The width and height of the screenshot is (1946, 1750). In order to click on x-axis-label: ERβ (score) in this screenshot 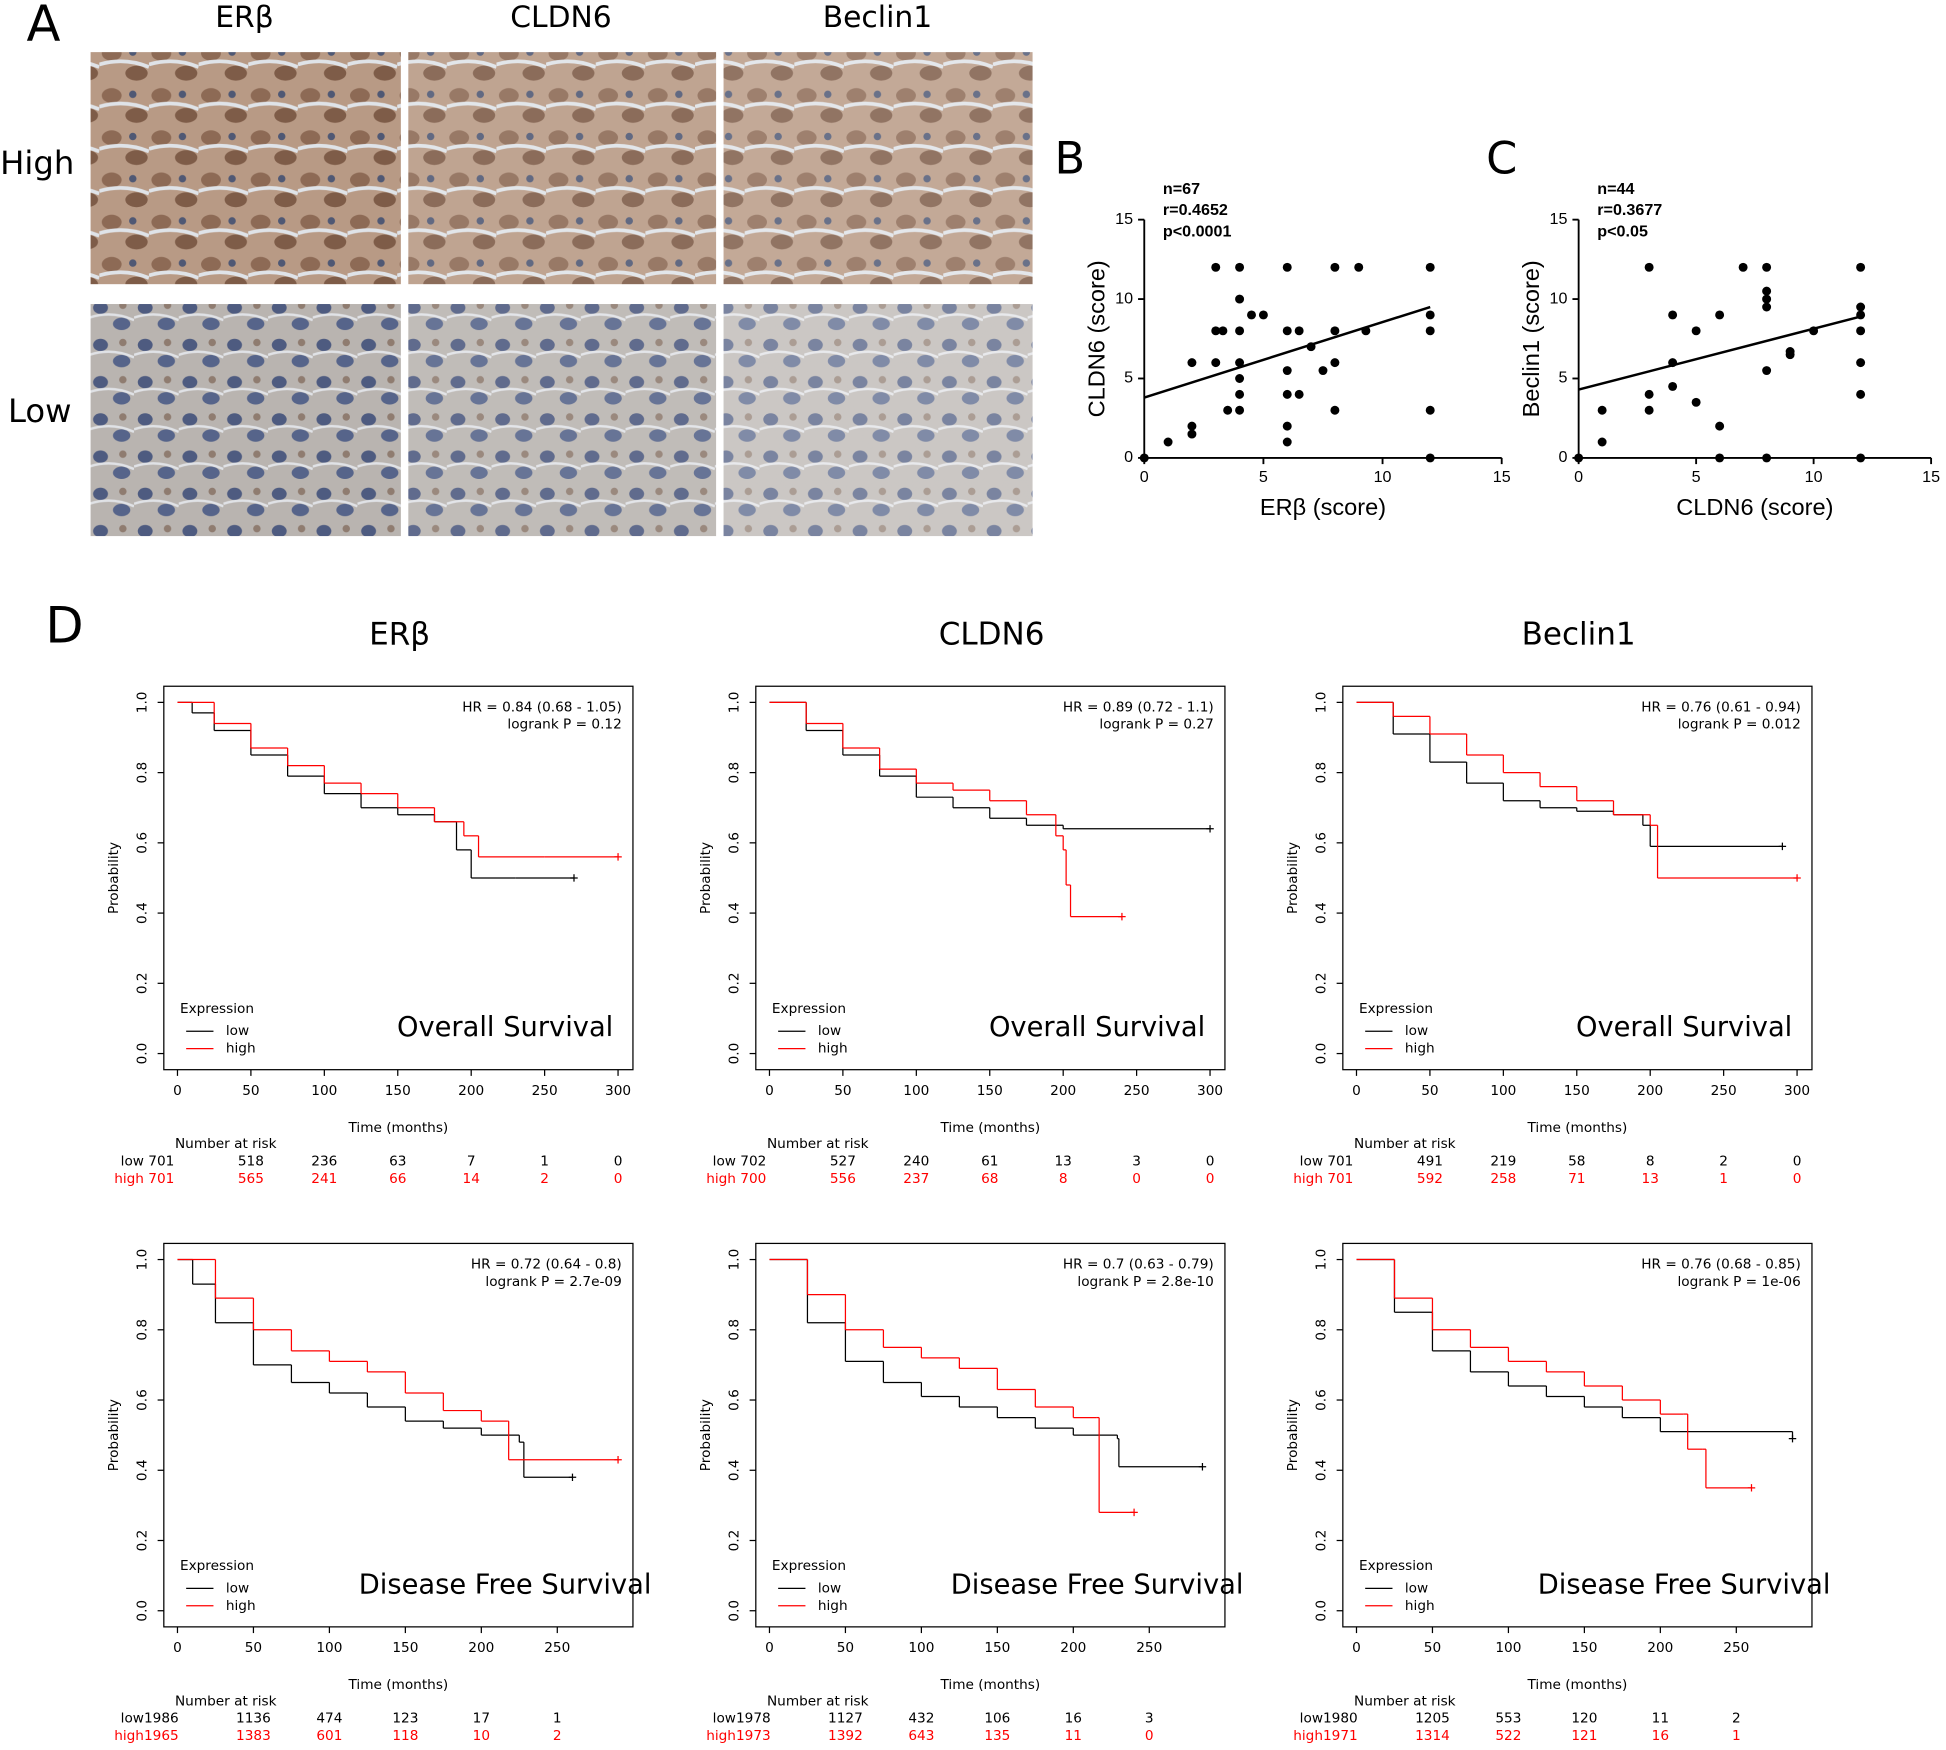, I will do `click(1323, 507)`.